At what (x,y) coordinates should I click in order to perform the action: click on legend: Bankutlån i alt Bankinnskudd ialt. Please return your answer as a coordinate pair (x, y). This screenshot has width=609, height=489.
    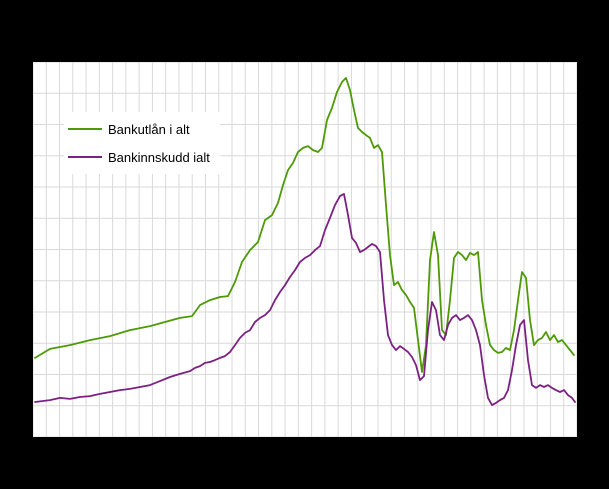
    Looking at the image, I should click on (142, 143).